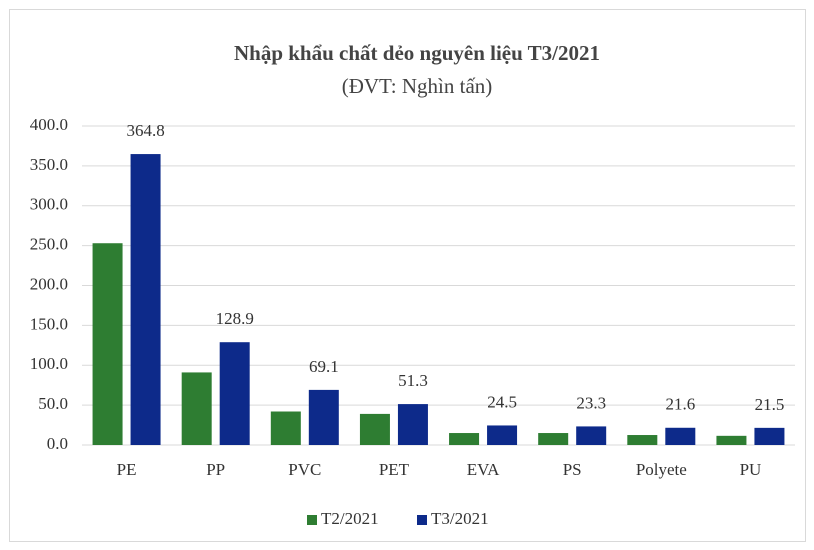 This screenshot has height=550, width=814. What do you see at coordinates (751, 469) in the screenshot?
I see `x-tick-label: PU` at bounding box center [751, 469].